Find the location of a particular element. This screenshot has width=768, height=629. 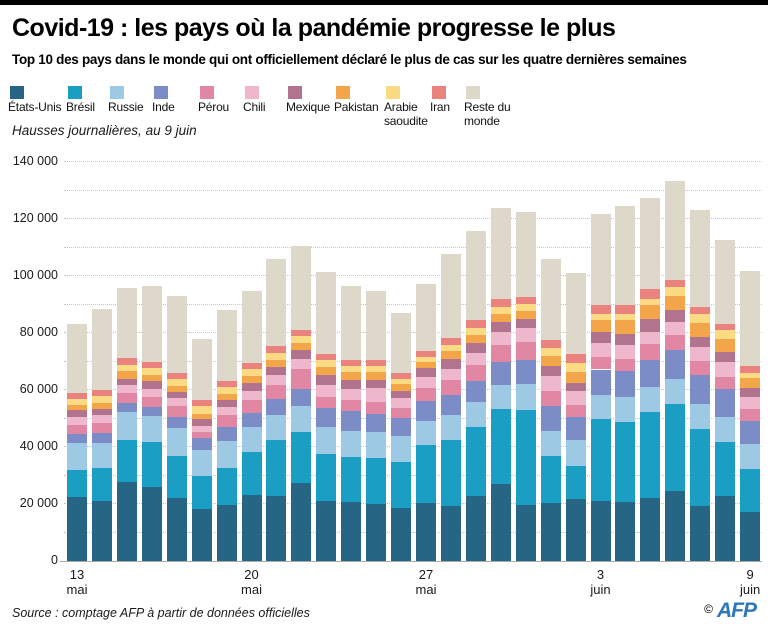

legend-swatch-arabie-saoudite is located at coordinates (393, 92).